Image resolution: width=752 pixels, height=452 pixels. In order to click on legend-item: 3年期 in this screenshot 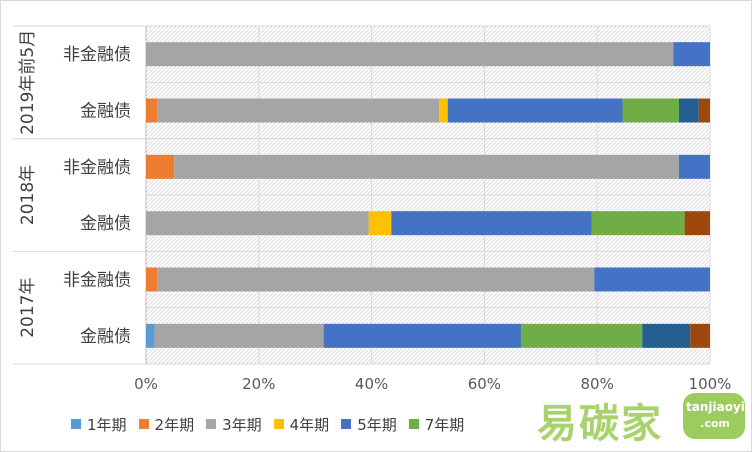, I will do `click(234, 424)`.